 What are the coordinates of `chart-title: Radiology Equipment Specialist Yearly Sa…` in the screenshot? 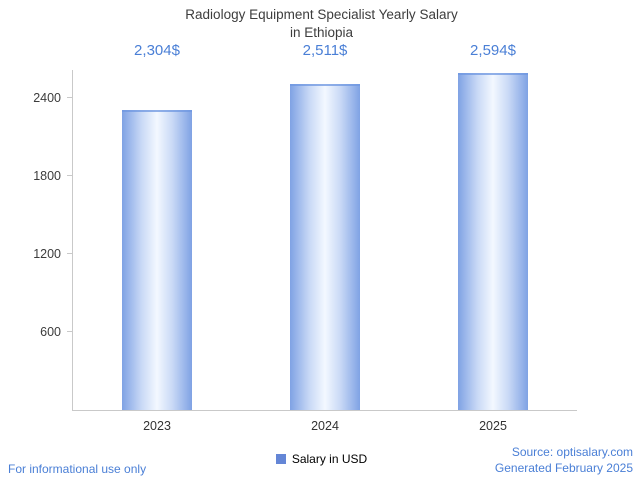 It's located at (321, 24).